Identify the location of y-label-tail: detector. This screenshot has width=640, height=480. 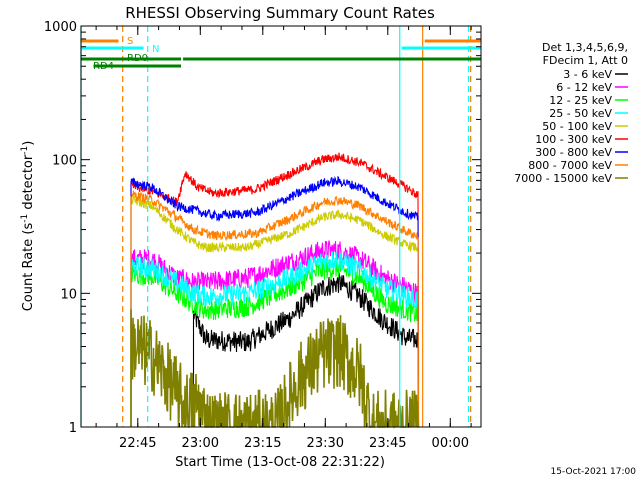
(28, 184).